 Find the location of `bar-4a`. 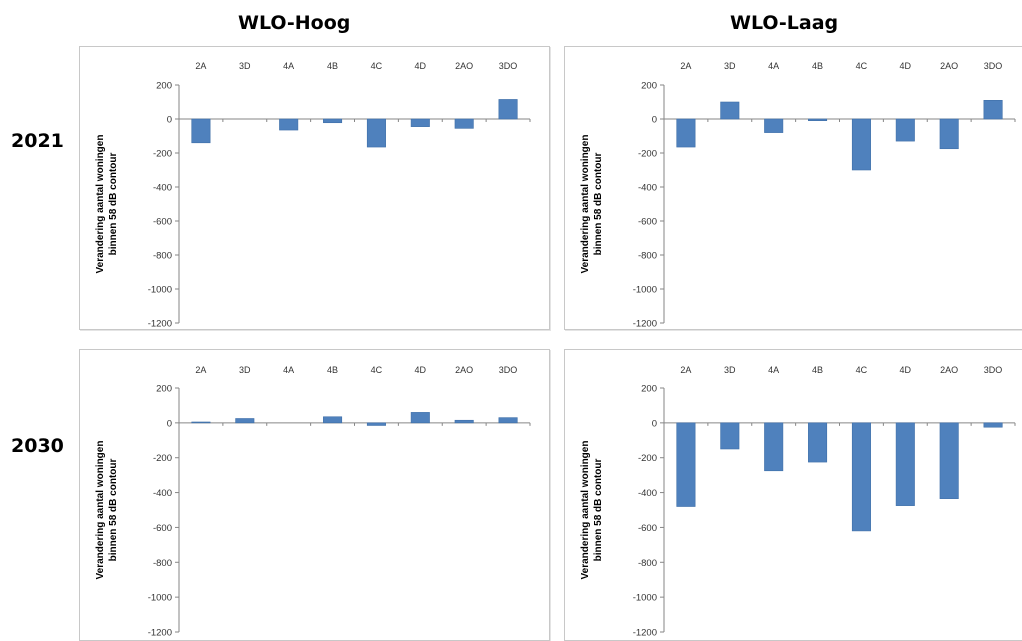

bar-4a is located at coordinates (774, 125).